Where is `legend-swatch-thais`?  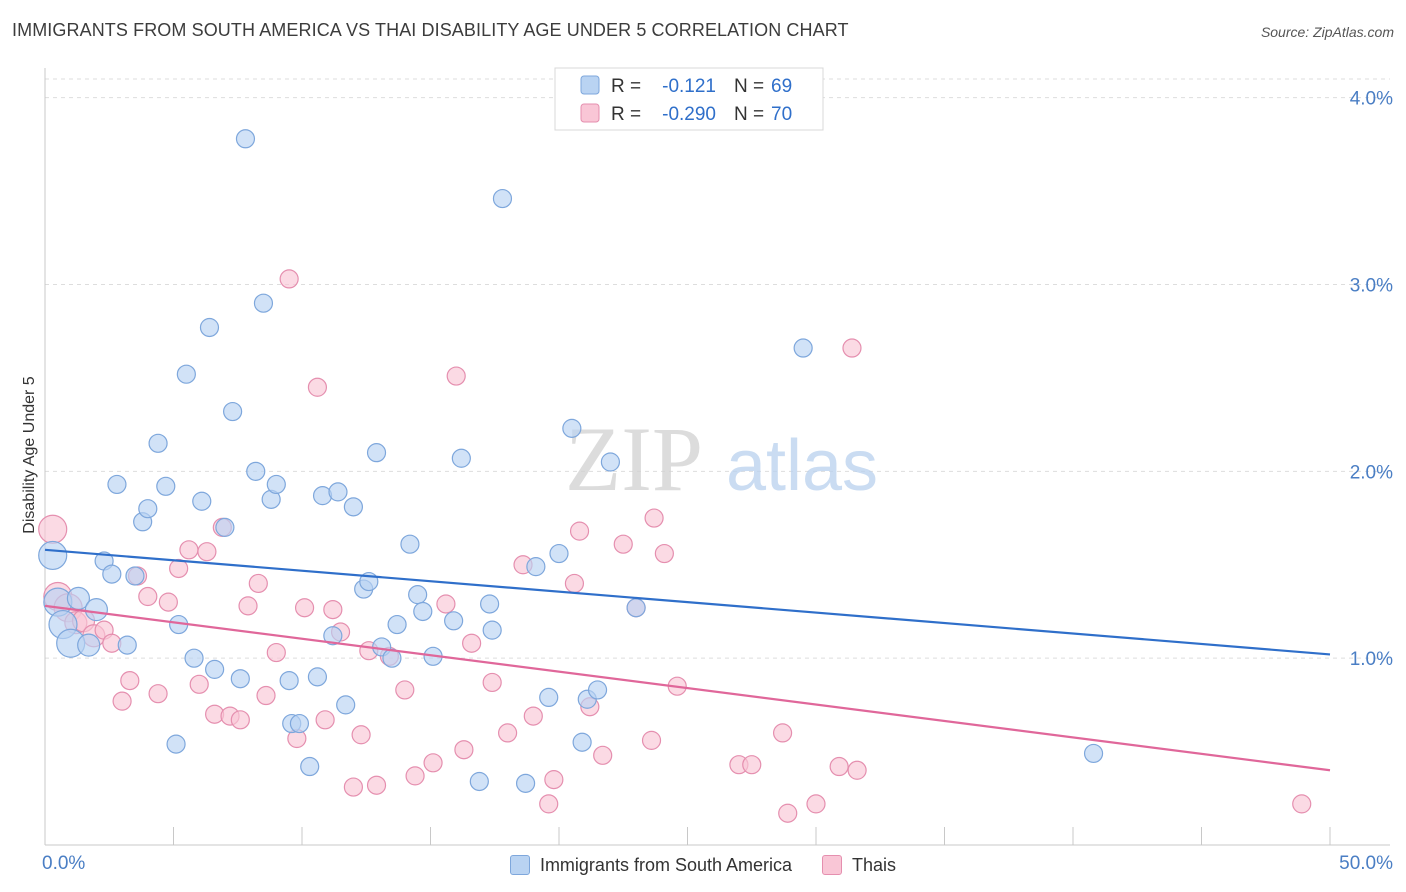 legend-swatch-thais is located at coordinates (832, 865).